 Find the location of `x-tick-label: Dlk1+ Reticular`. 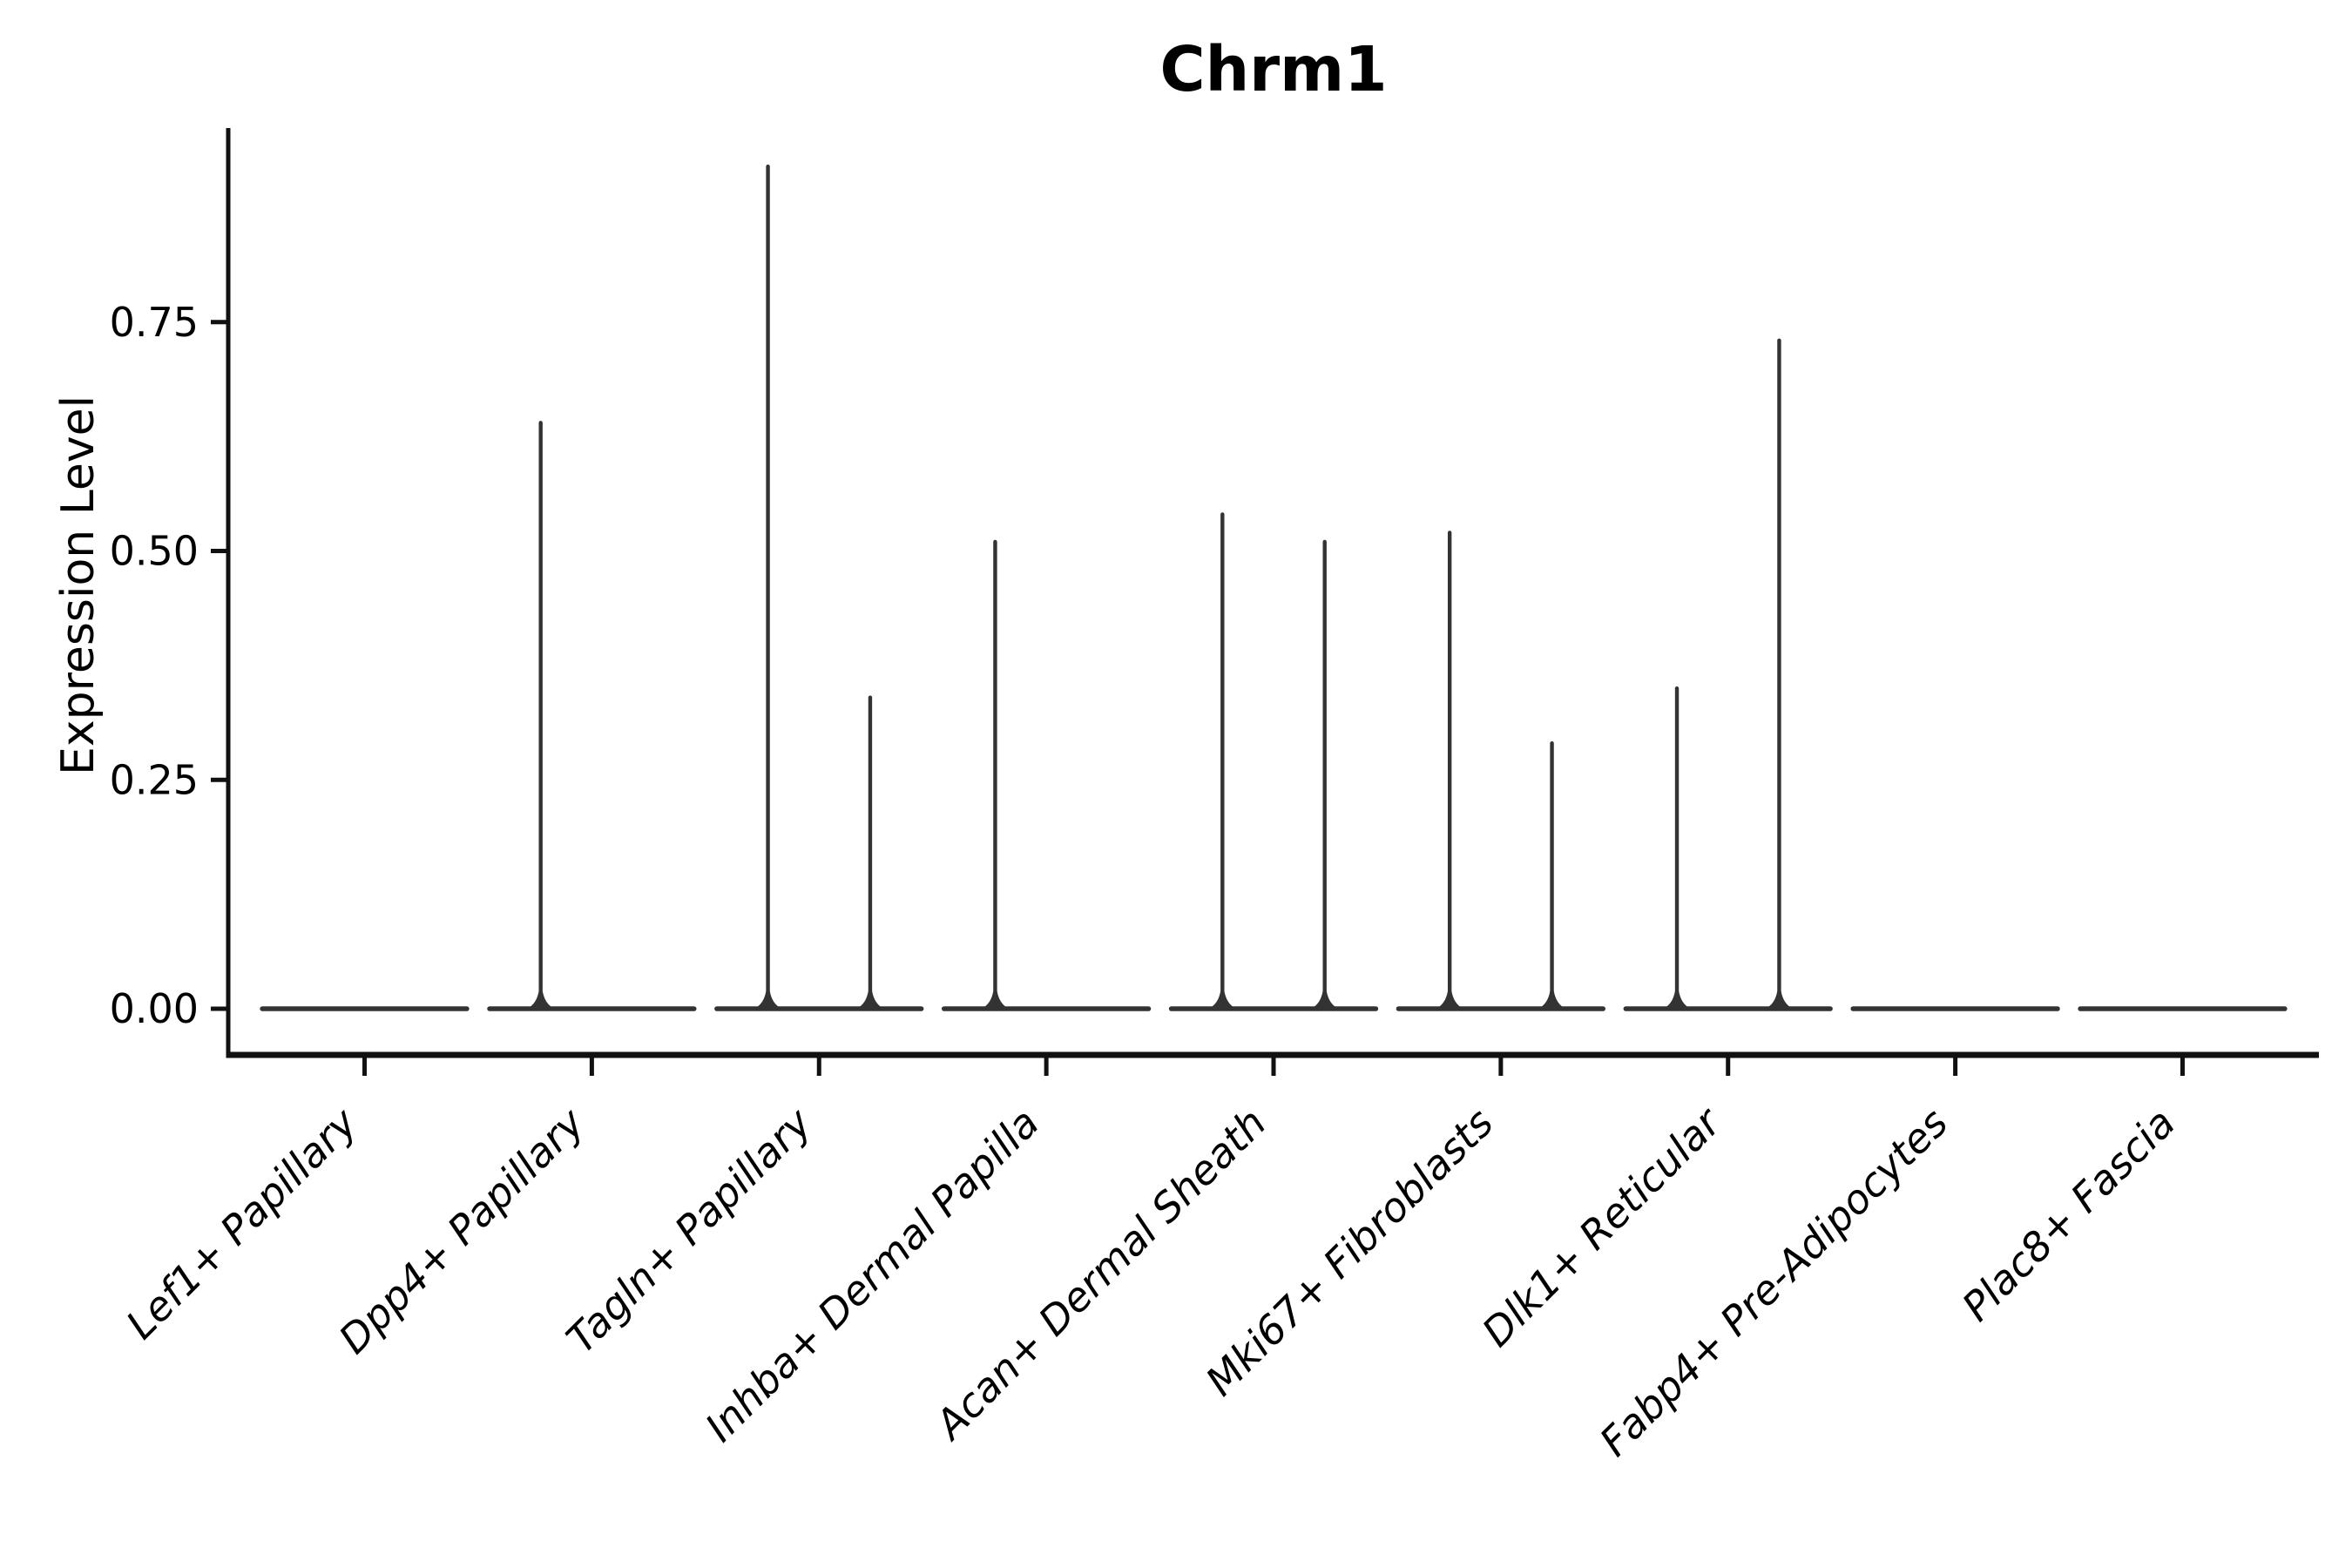

x-tick-label: Dlk1+ Reticular is located at coordinates (1602, 1226).